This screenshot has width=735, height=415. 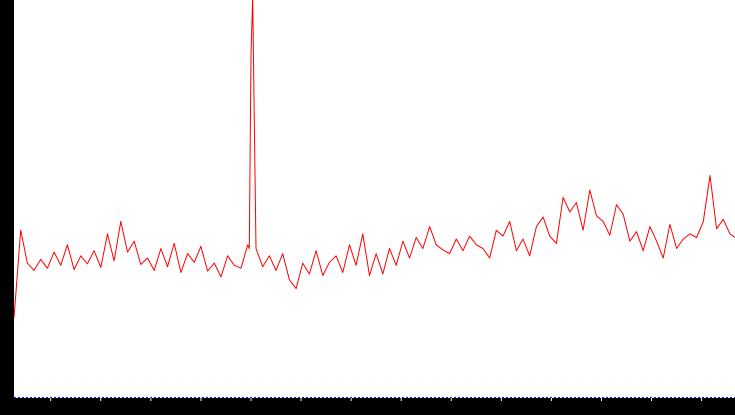 What do you see at coordinates (7, 119) in the screenshot?
I see `y-tick-label: 38197` at bounding box center [7, 119].